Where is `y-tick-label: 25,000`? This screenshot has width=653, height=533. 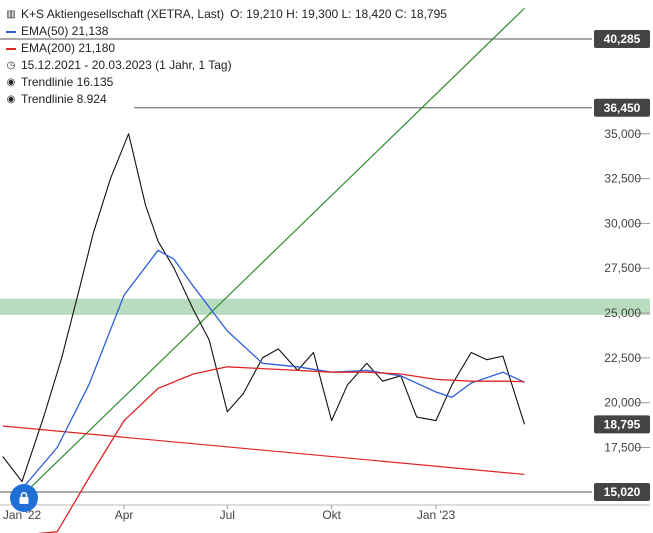 y-tick-label: 25,000 is located at coordinates (622, 313).